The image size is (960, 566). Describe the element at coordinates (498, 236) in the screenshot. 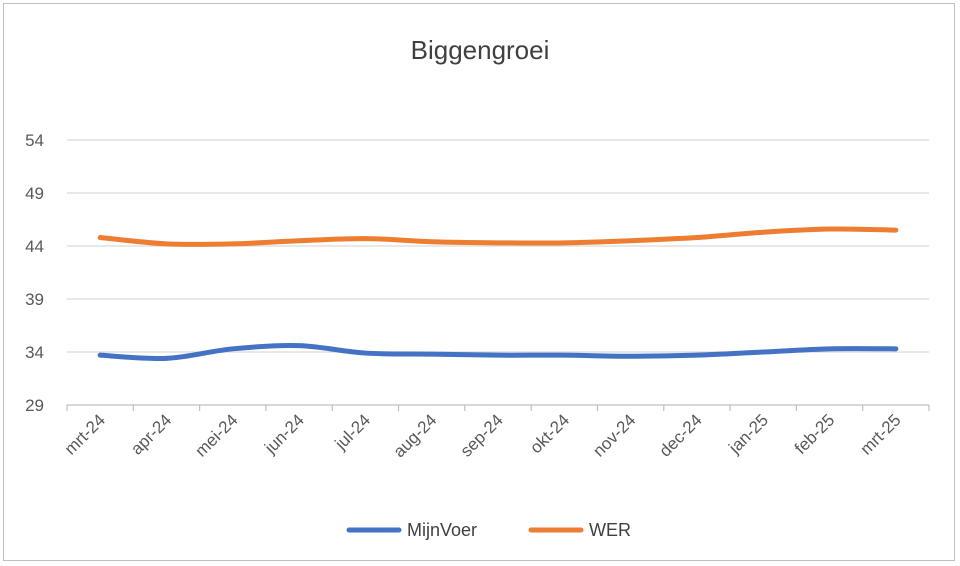

I see `series-line-wer` at that location.